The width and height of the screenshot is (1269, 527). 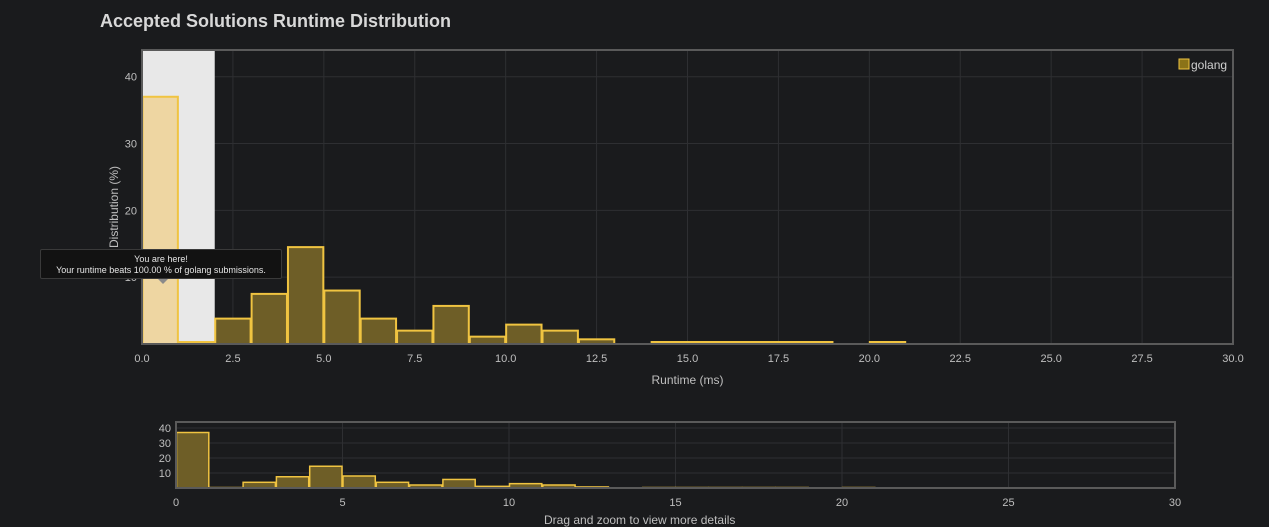 I want to click on x-tick-label: 15, so click(x=675, y=503).